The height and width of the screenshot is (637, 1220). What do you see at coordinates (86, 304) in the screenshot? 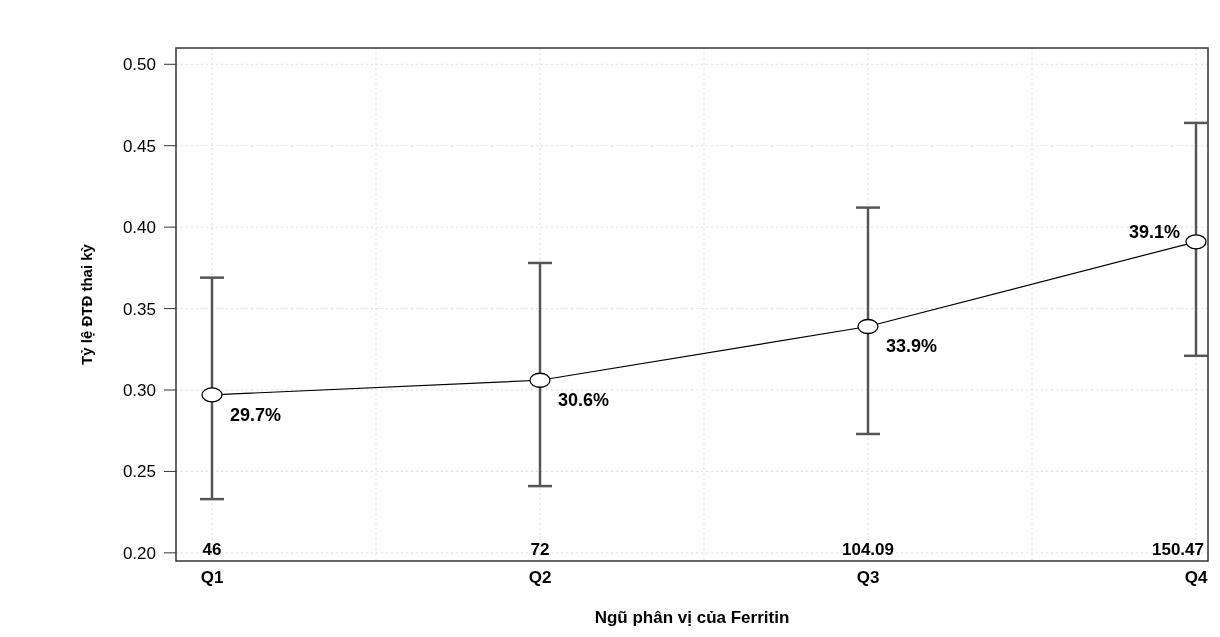
I see `y-axis-title: Tỷ lệ ĐTĐ thai kỳ` at bounding box center [86, 304].